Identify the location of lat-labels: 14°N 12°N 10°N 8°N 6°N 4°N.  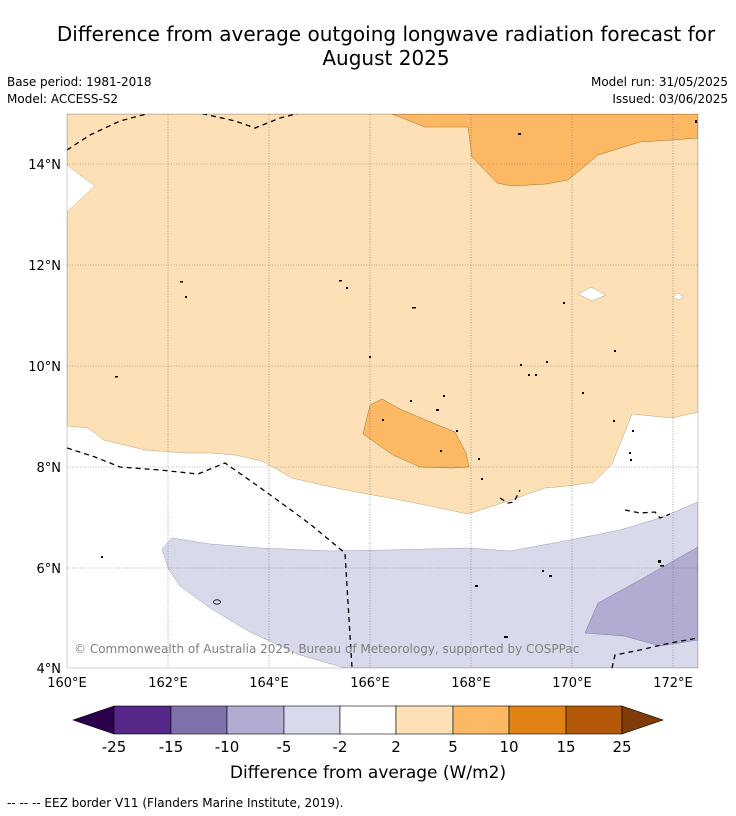
(44, 417).